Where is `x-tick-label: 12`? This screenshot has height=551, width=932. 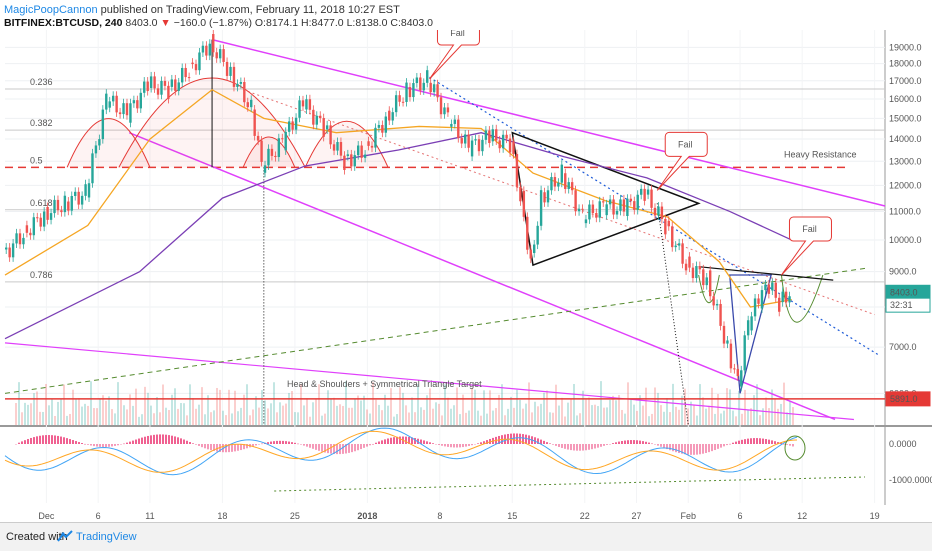 x-tick-label: 12 is located at coordinates (802, 516).